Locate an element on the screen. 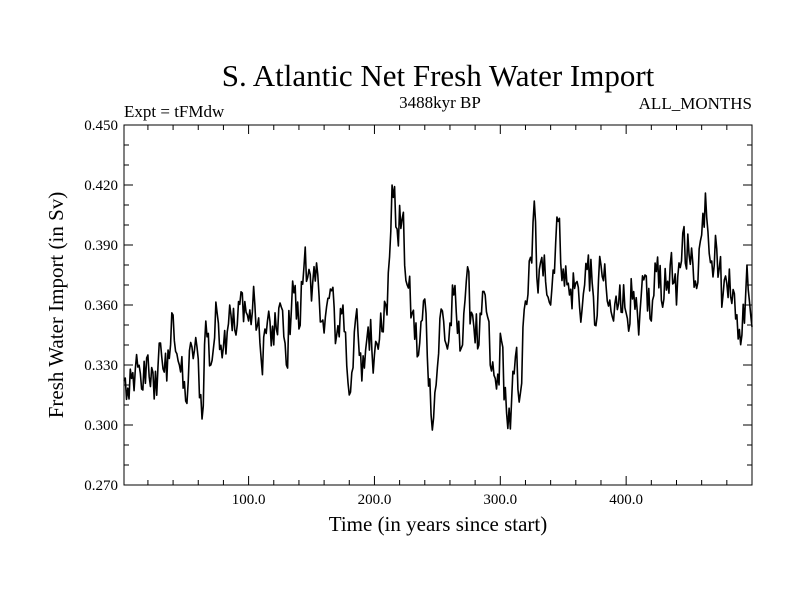  x-tick-label: 200.0 is located at coordinates (375, 500).